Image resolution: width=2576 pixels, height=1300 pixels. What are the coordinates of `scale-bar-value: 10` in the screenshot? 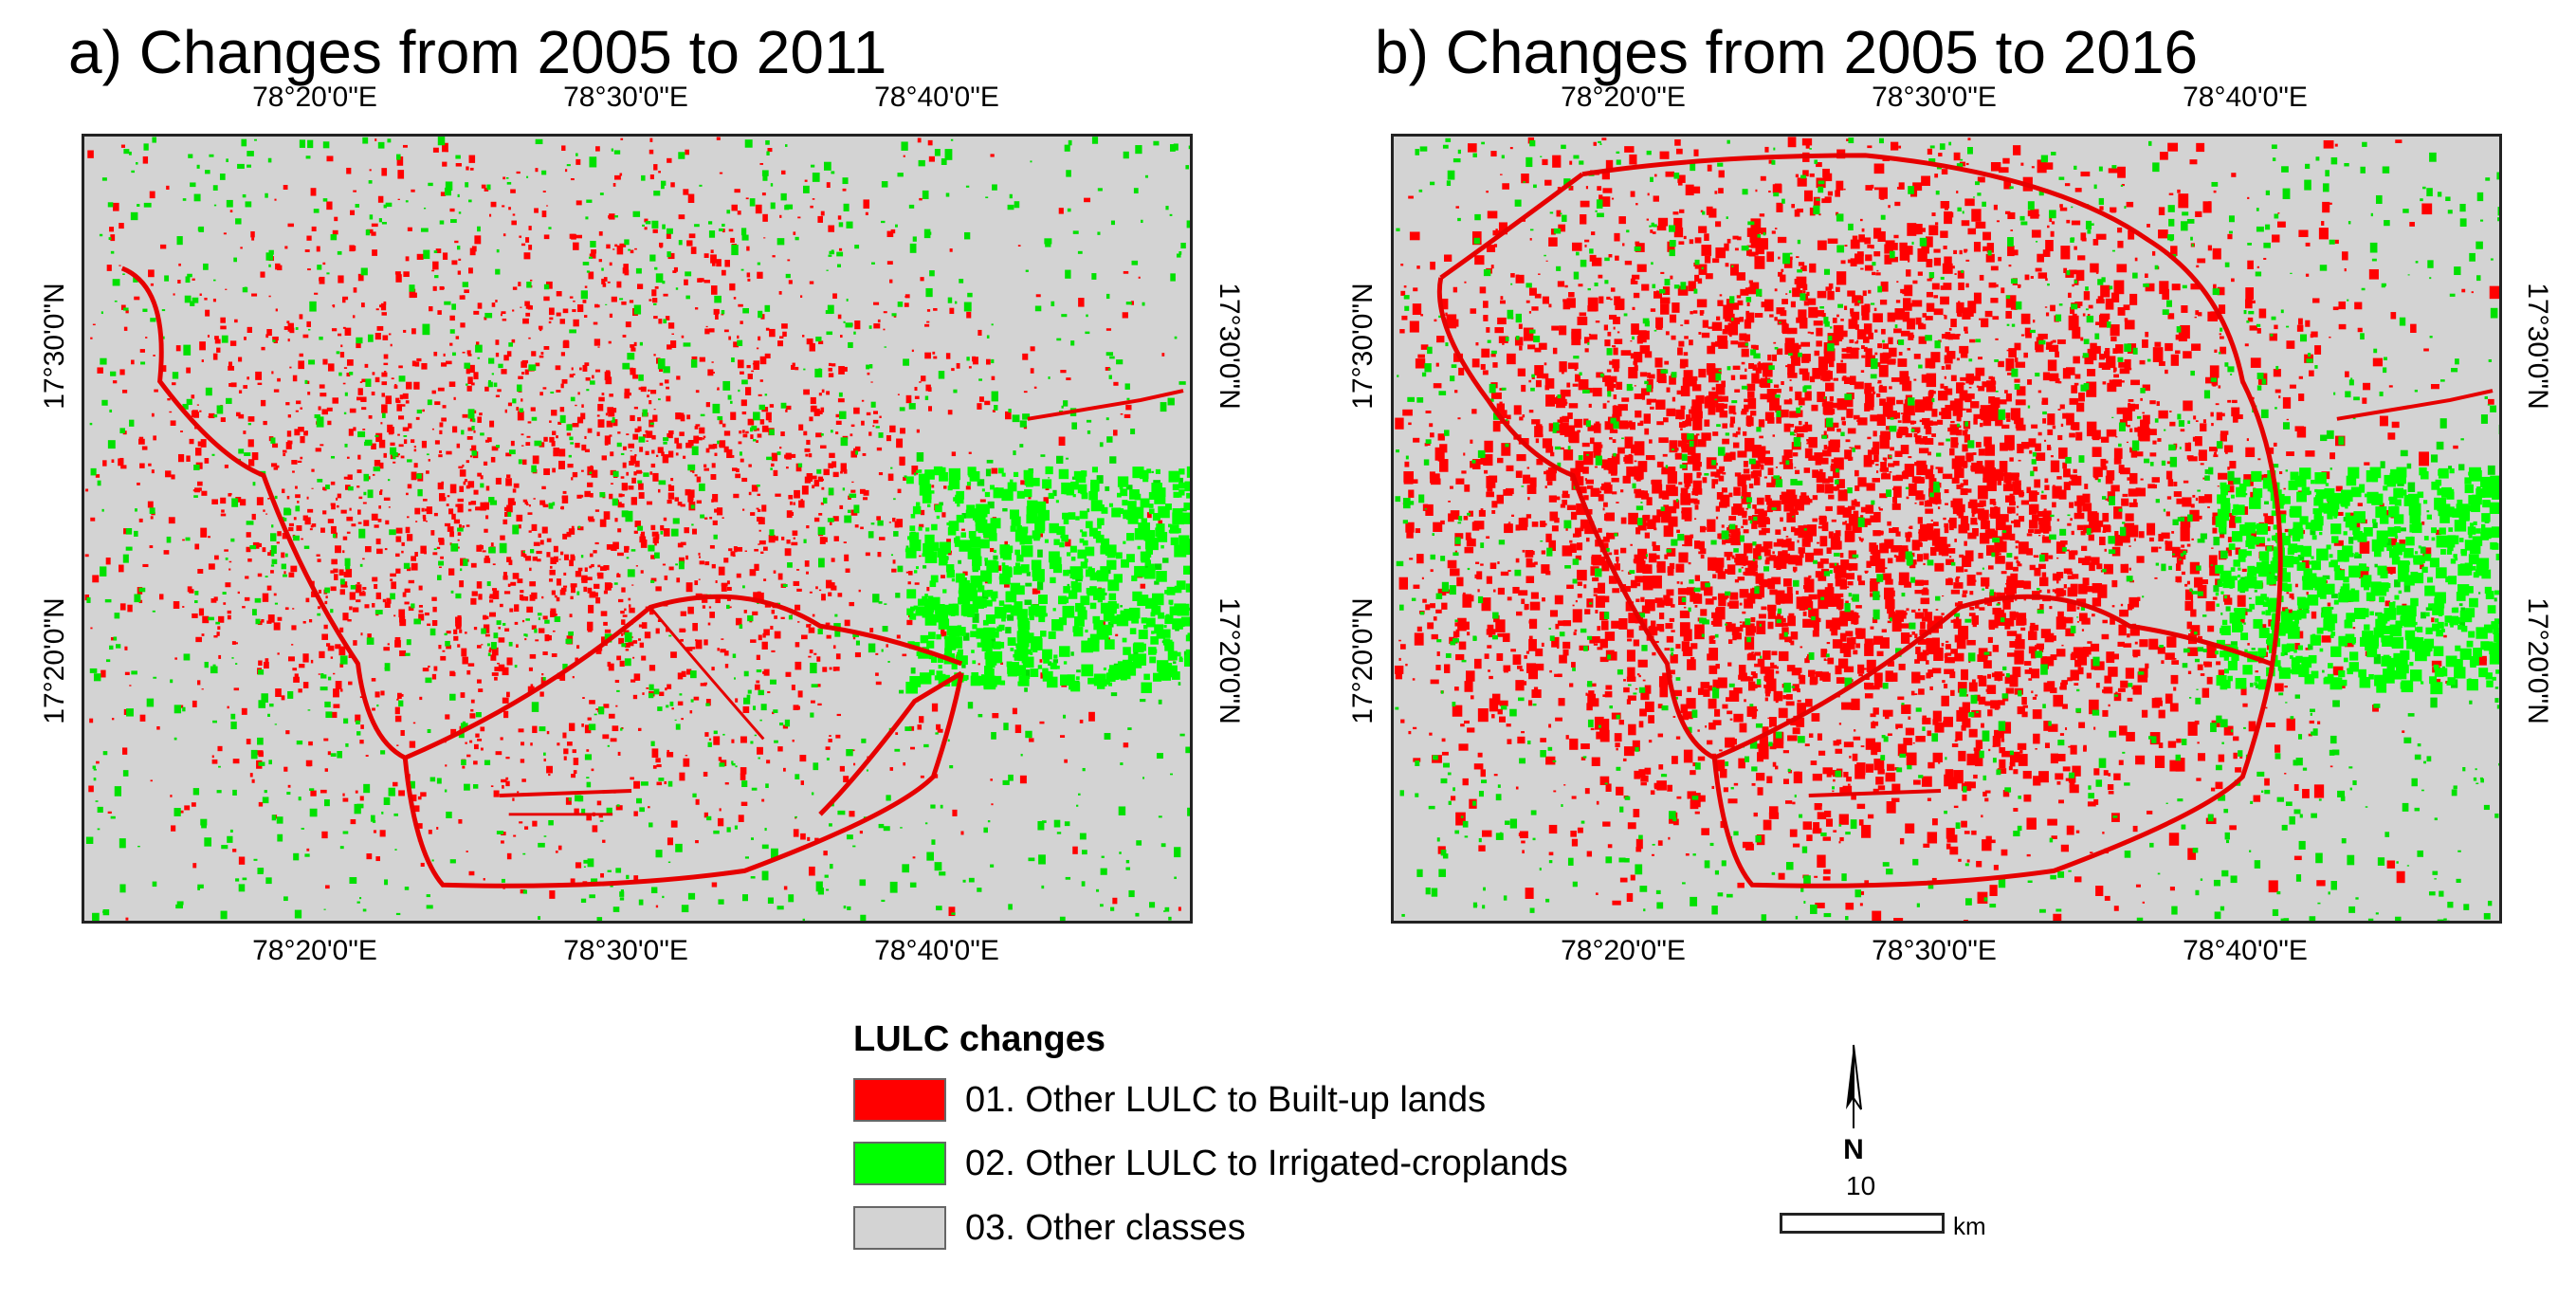 It's located at (1861, 1185).